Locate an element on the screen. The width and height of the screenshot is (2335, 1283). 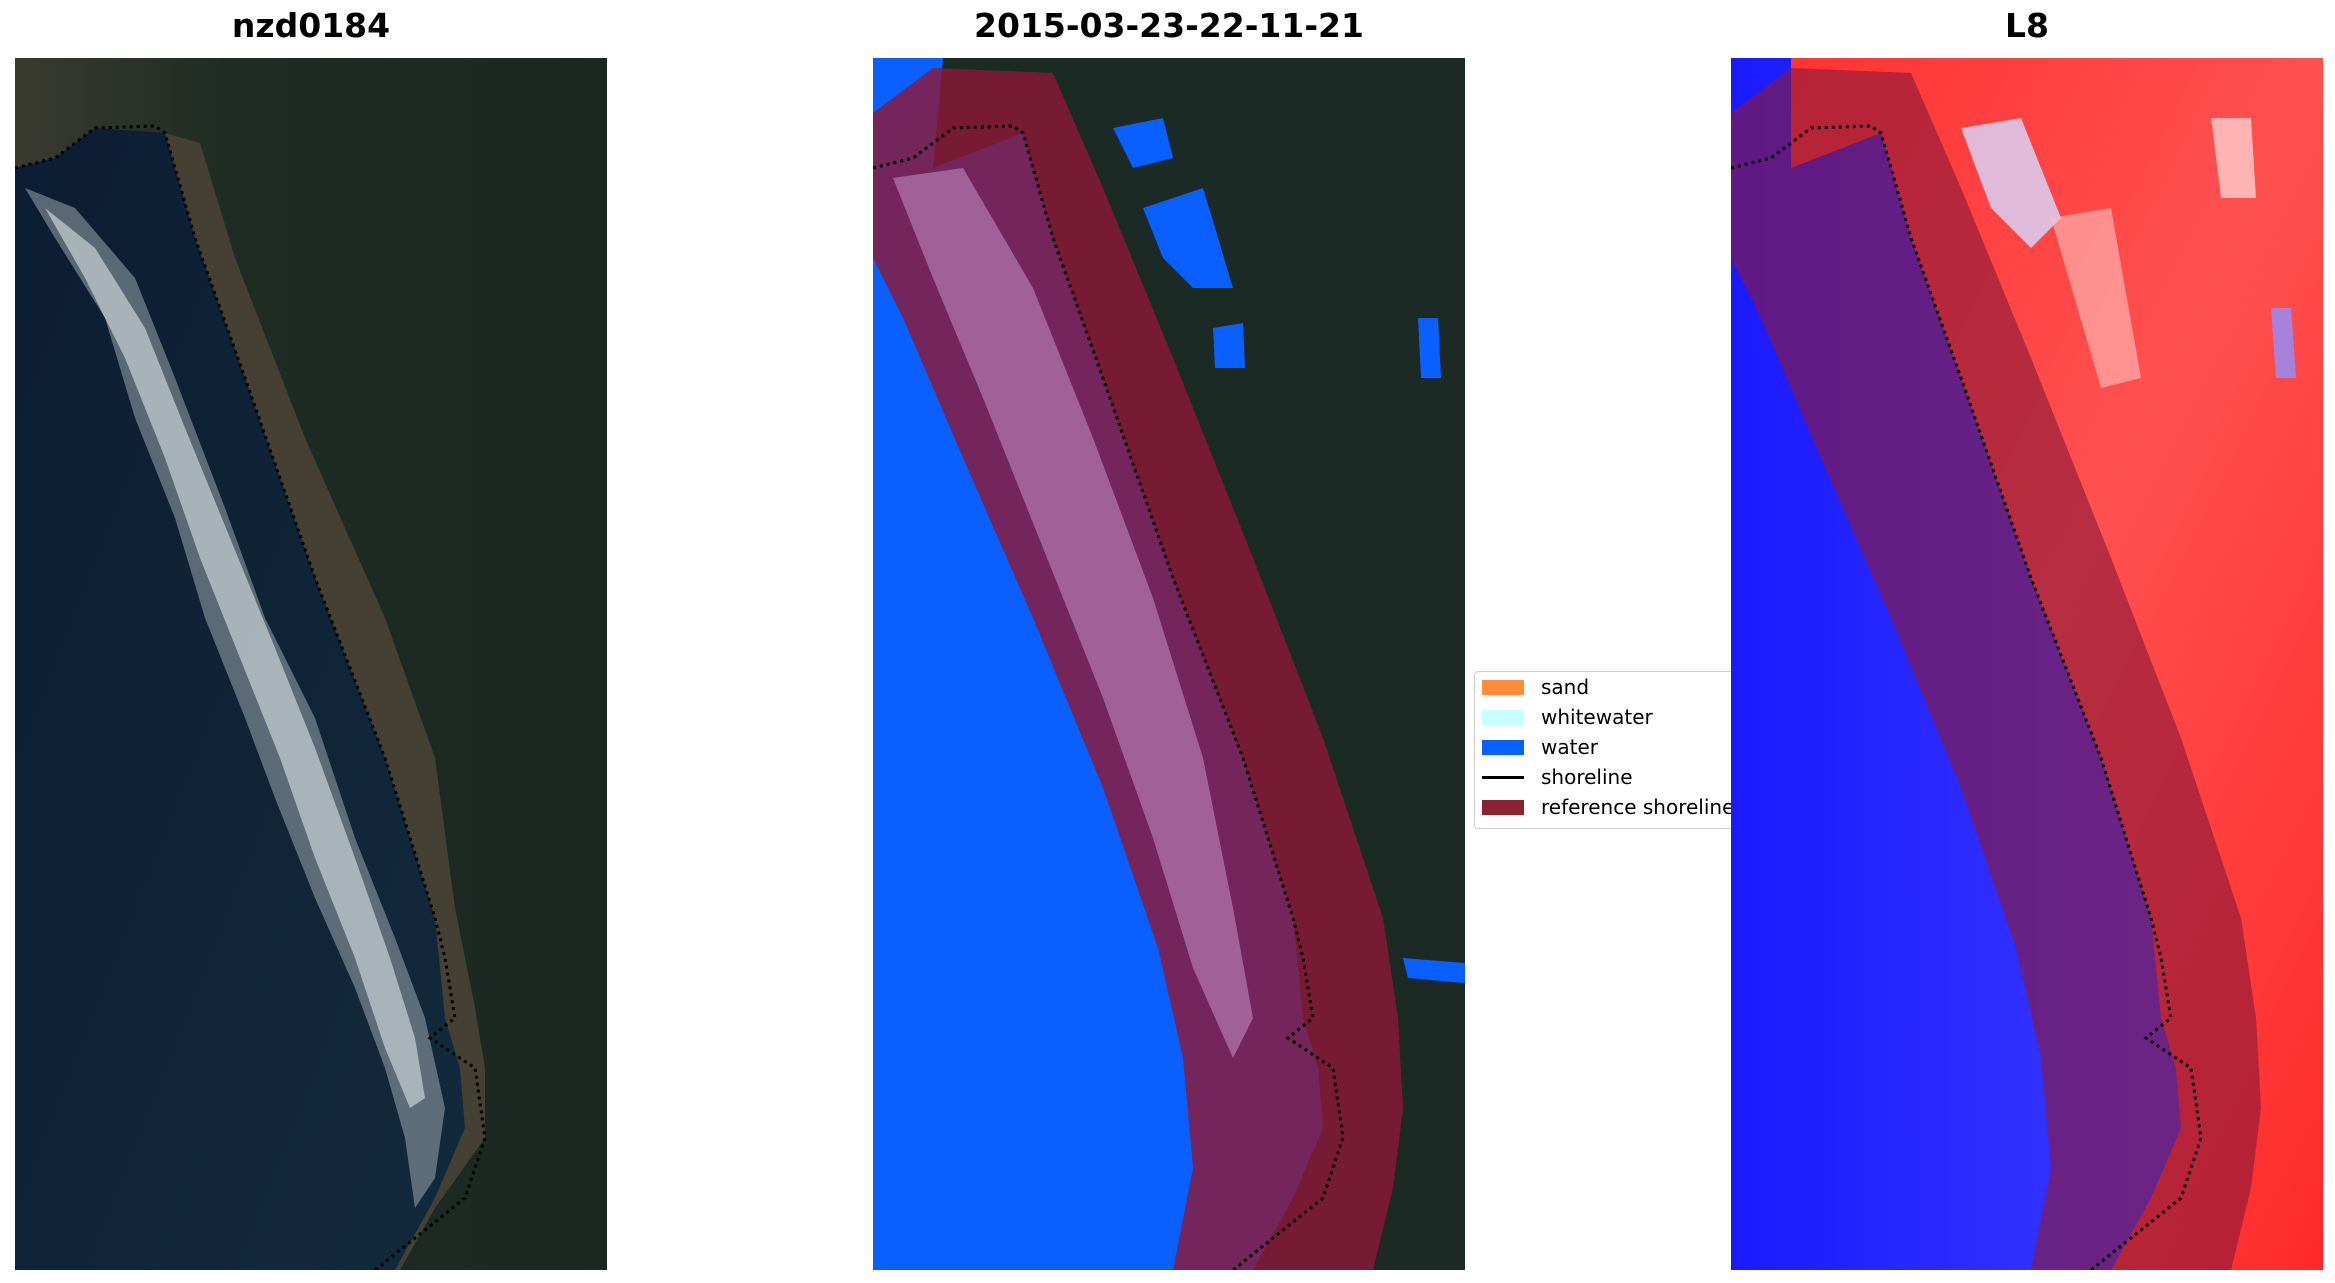
surf-zone is located at coordinates (235, 698).